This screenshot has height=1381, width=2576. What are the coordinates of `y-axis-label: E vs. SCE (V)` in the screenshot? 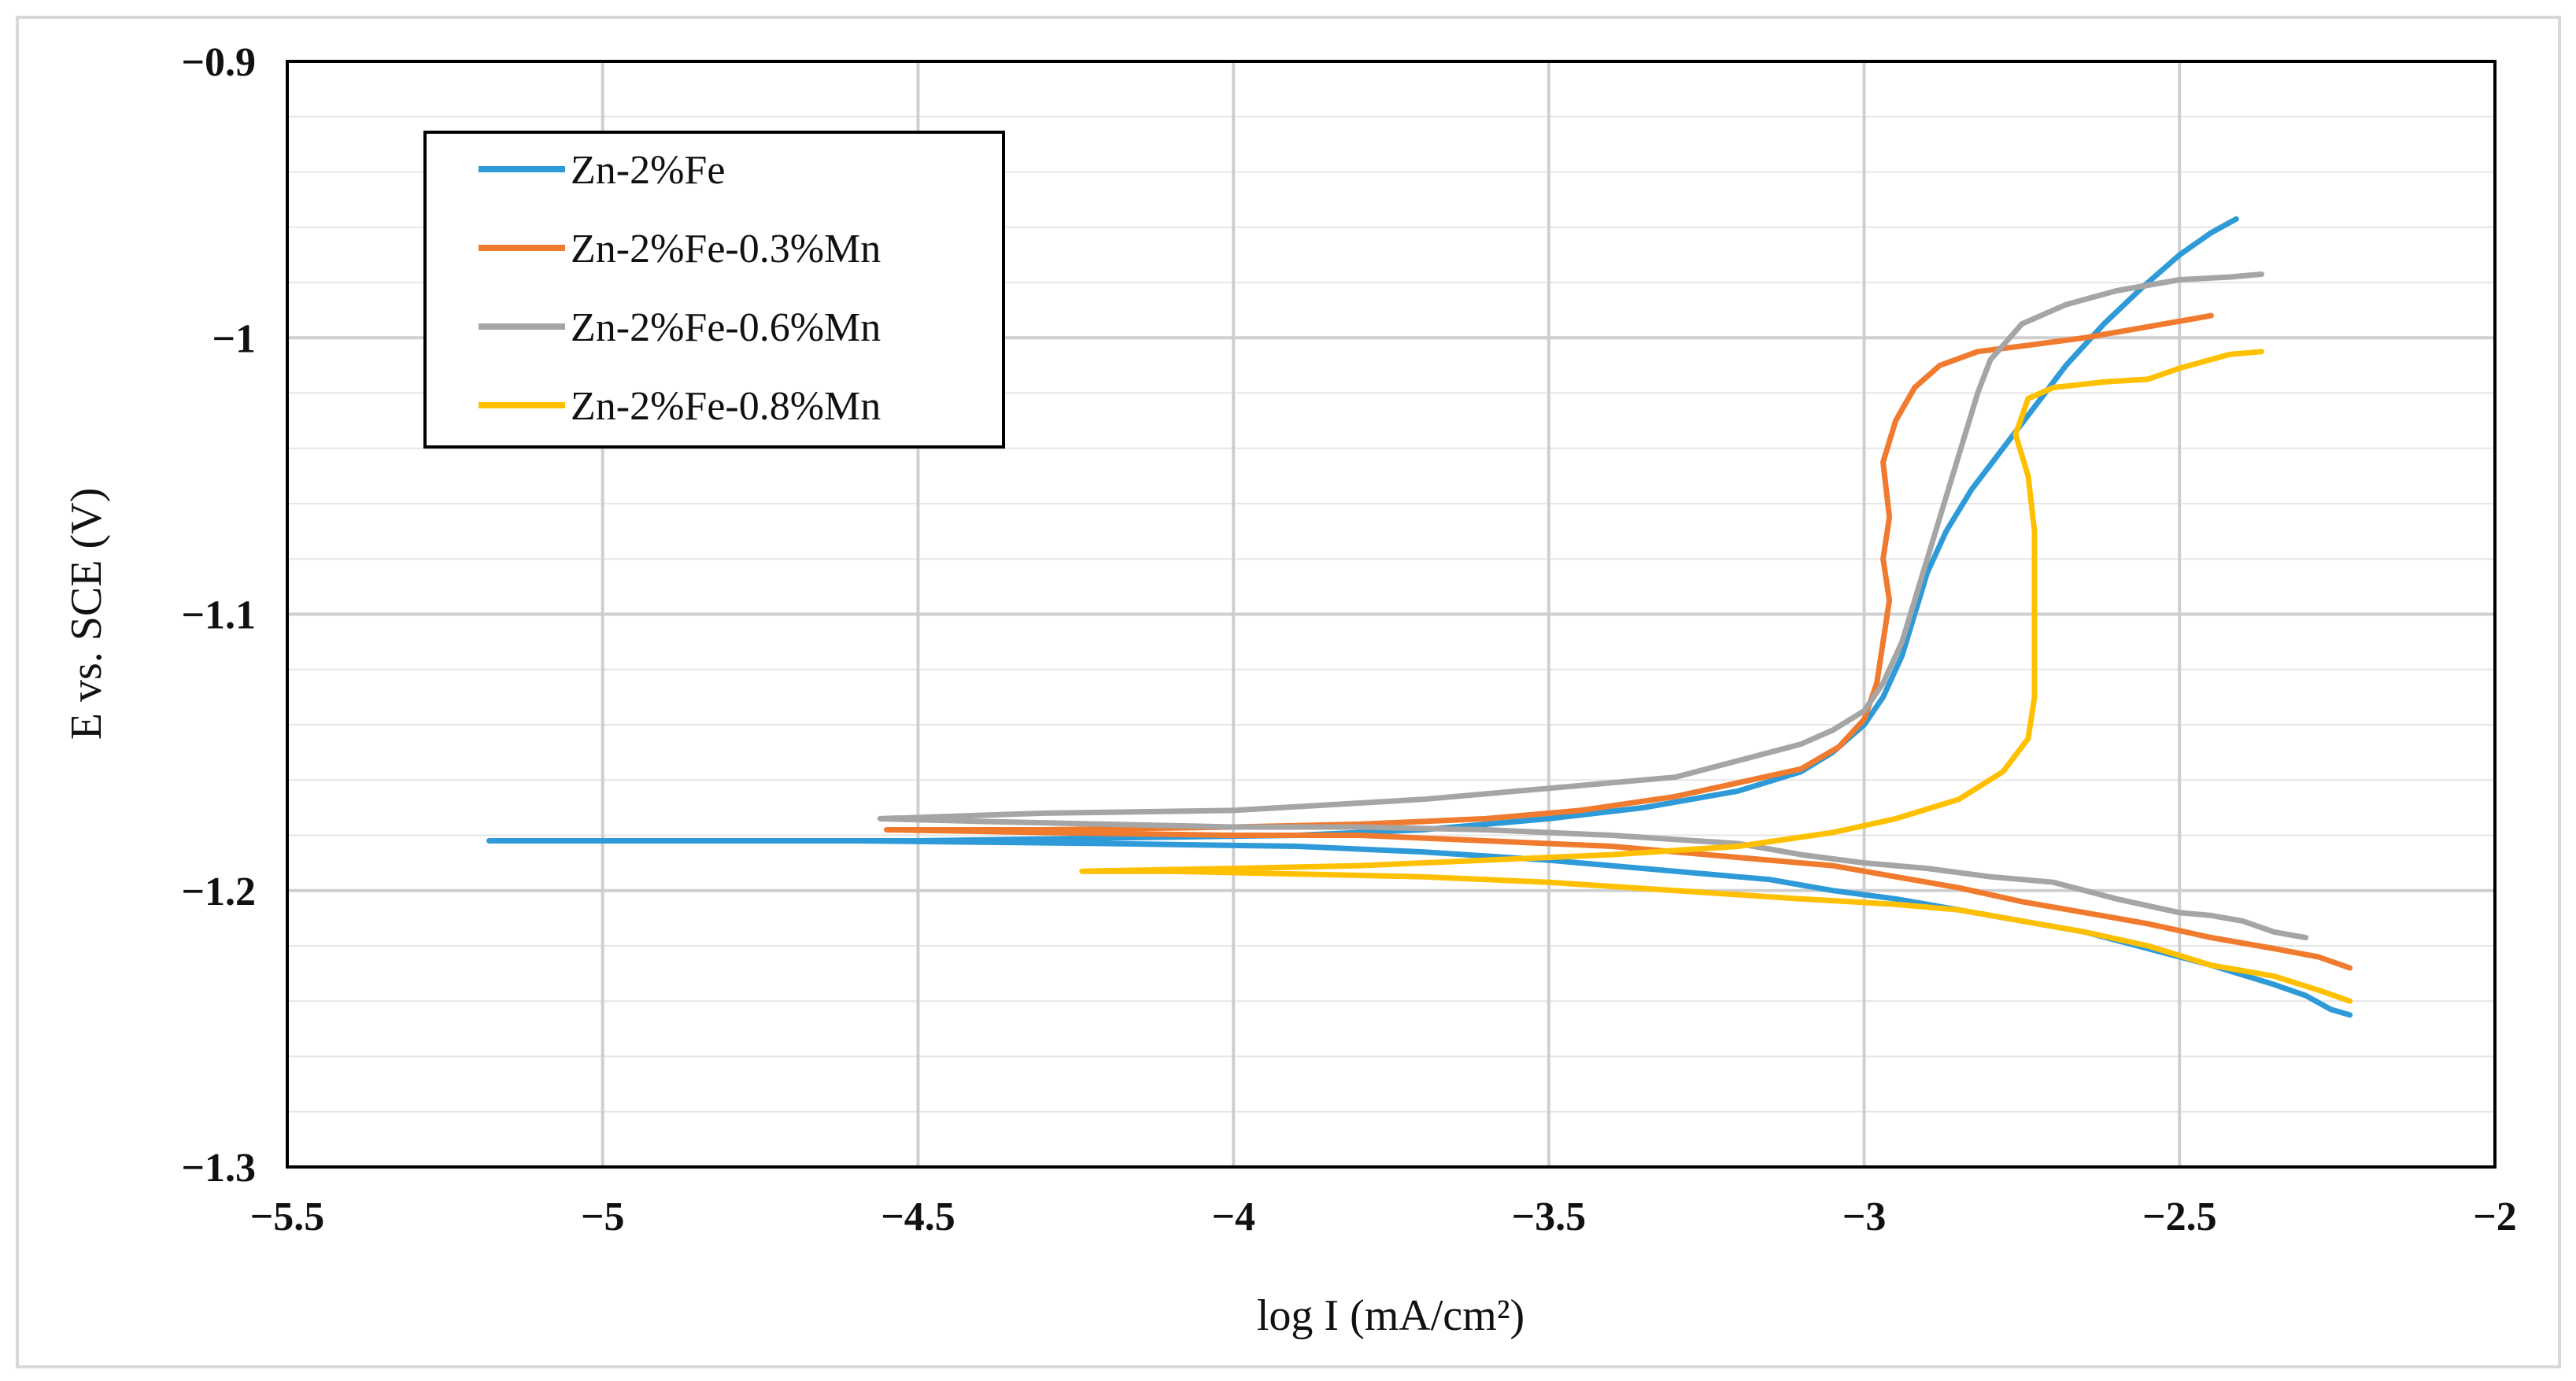 It's located at (86, 614).